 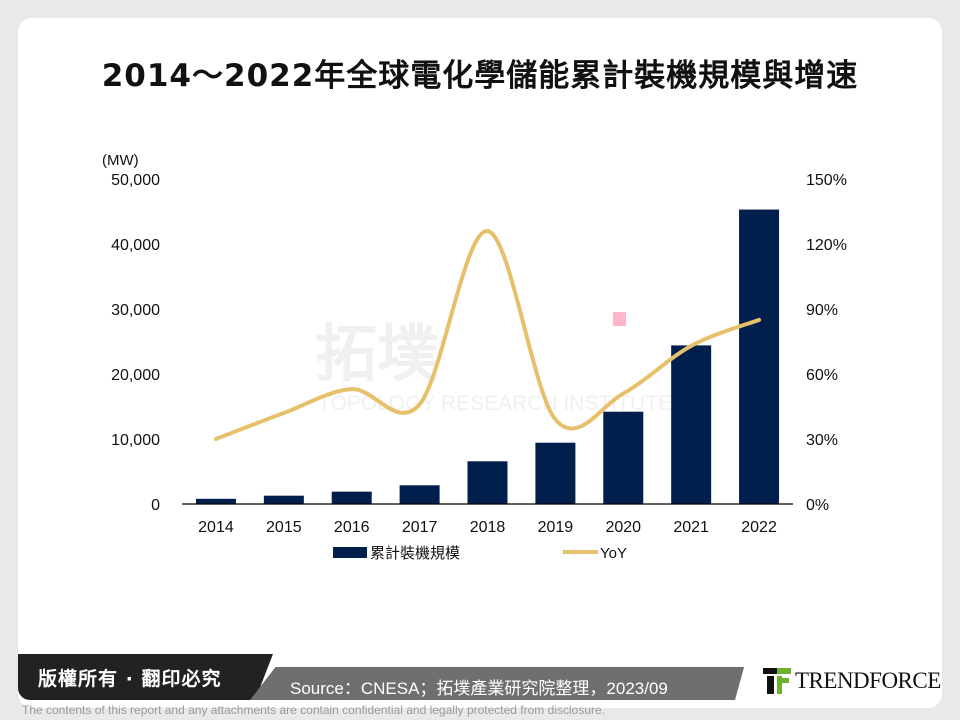 I want to click on copyright-band: 版權所有 · 翻印必究, so click(x=145, y=677).